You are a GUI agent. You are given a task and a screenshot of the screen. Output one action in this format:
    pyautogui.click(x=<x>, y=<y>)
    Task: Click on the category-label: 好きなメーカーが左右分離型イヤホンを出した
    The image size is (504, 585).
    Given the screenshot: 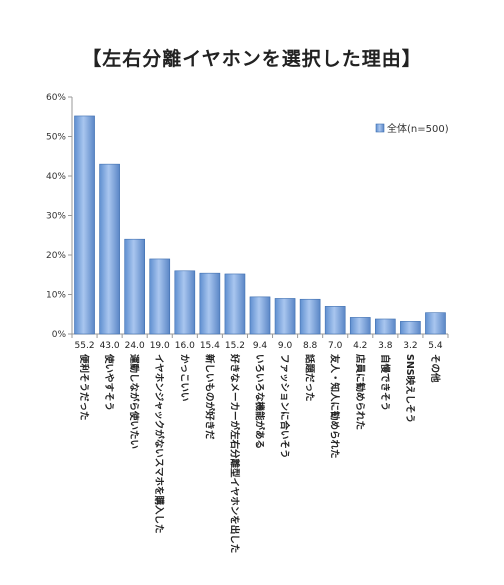 What is the action you would take?
    pyautogui.click(x=234, y=453)
    